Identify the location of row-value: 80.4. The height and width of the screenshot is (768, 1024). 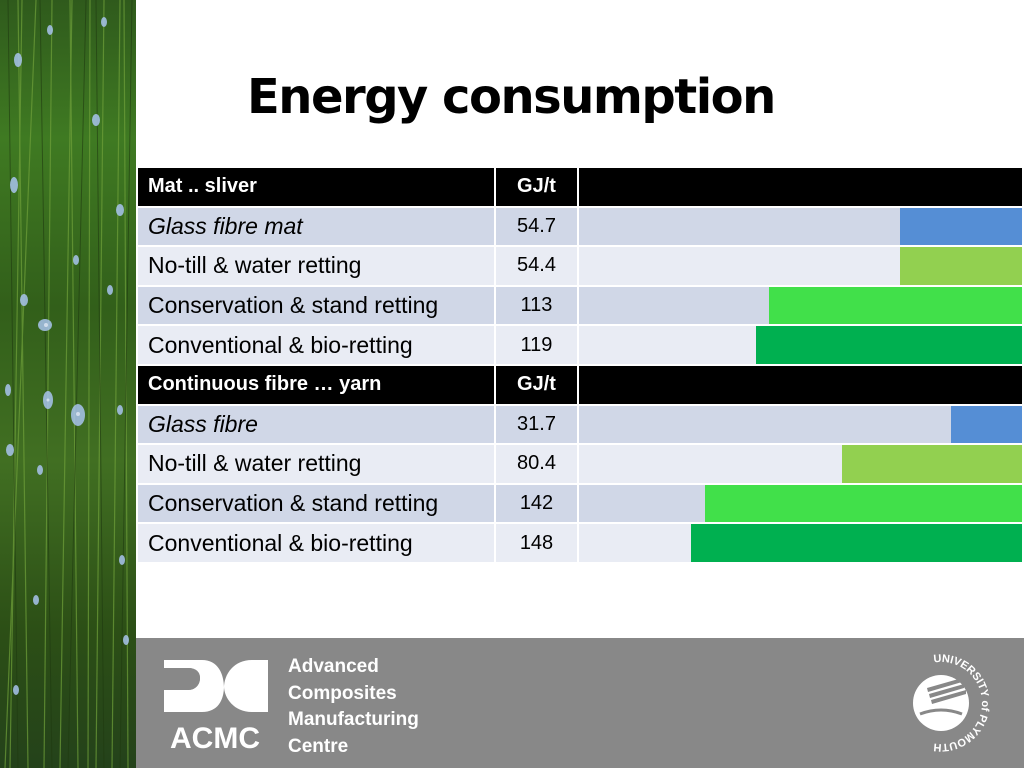
(536, 464).